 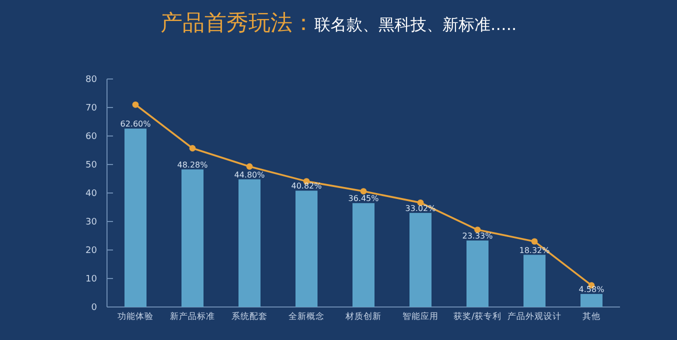 I want to click on data-label: 23.33%, so click(x=478, y=236).